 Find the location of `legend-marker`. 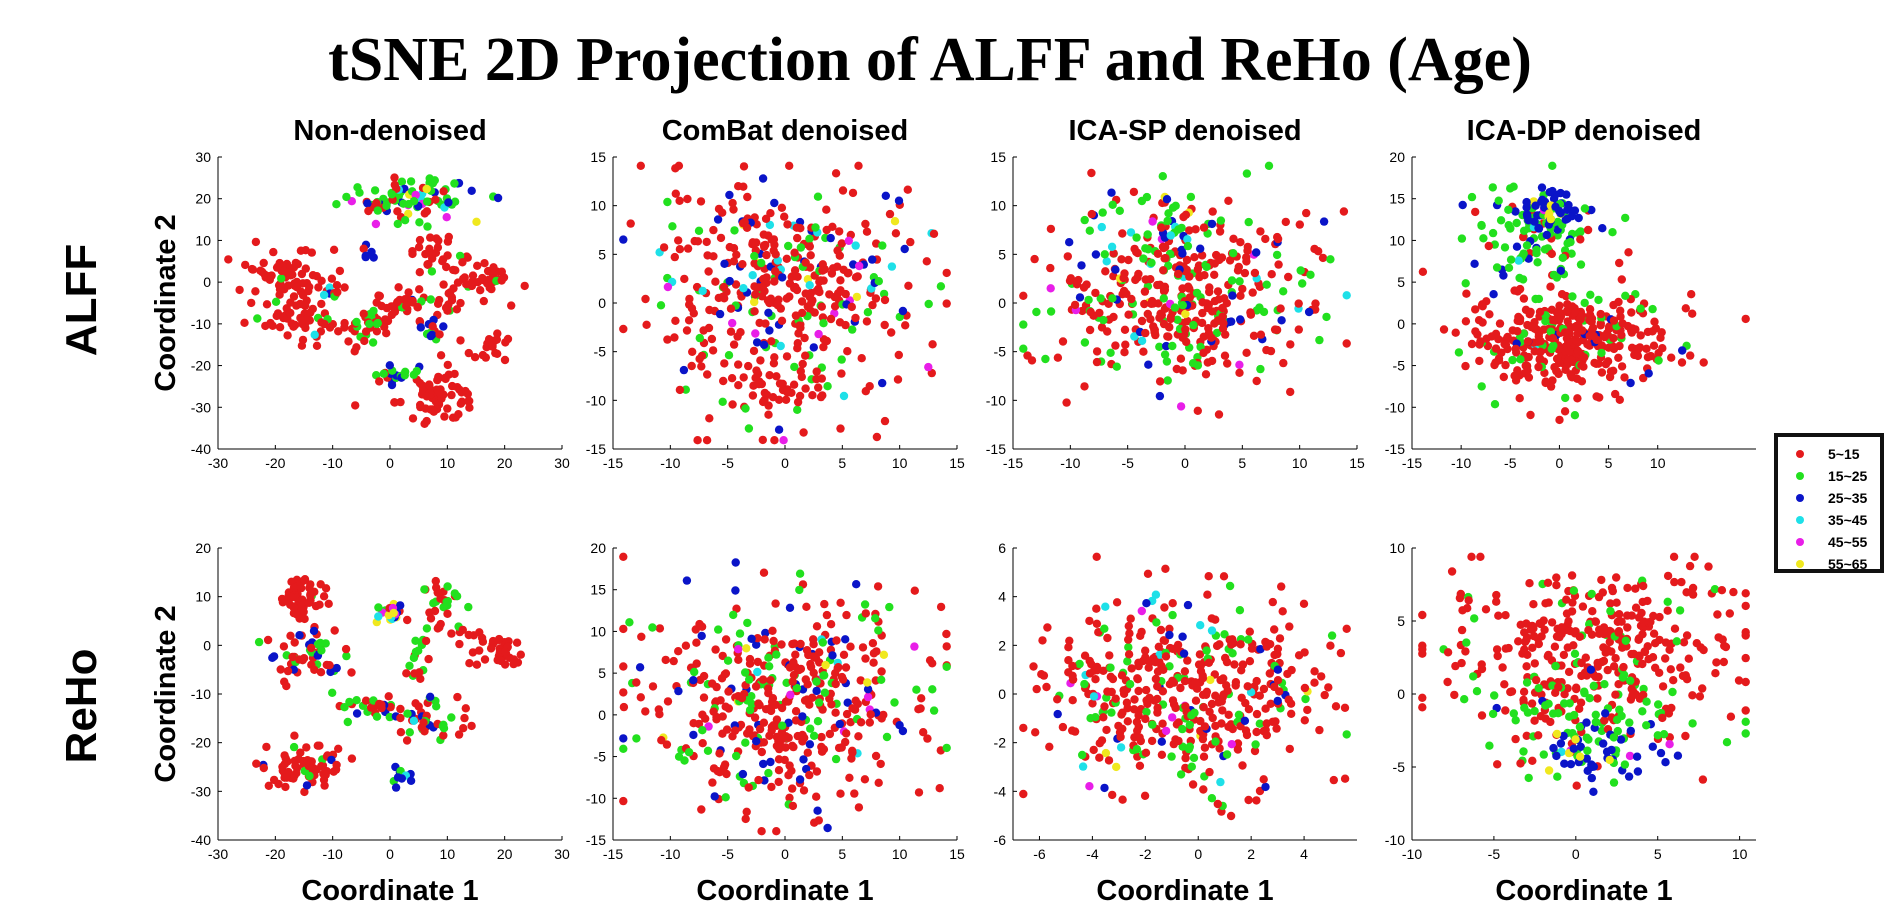

legend-marker is located at coordinates (1800, 454).